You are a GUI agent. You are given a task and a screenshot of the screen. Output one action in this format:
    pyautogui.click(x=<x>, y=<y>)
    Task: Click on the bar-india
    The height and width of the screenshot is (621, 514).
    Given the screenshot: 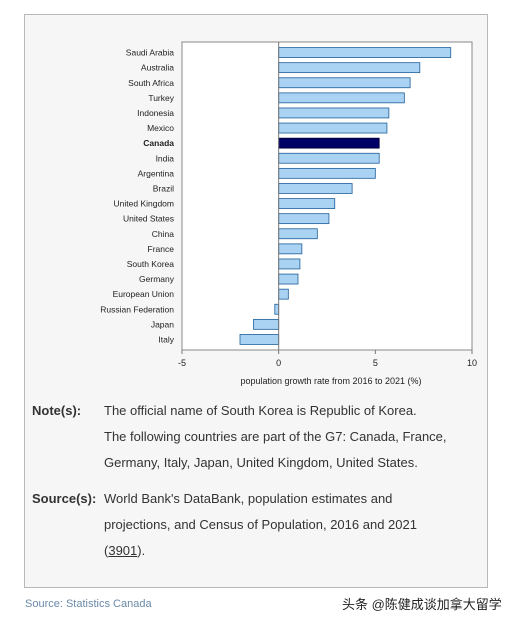 What is the action you would take?
    pyautogui.click(x=329, y=158)
    